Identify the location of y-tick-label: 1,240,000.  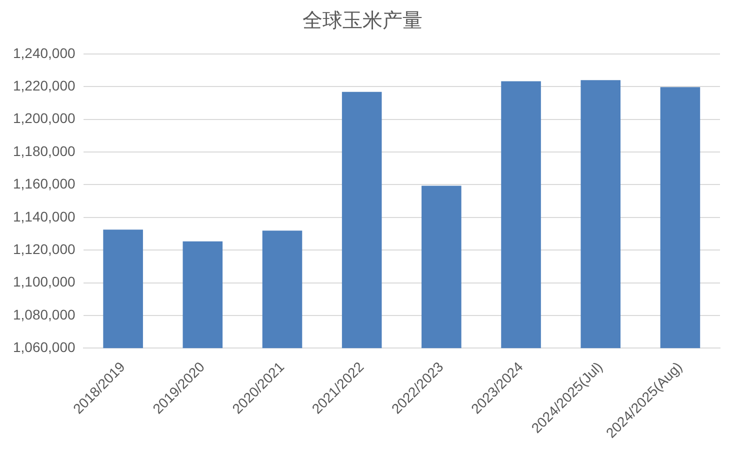
(44, 52).